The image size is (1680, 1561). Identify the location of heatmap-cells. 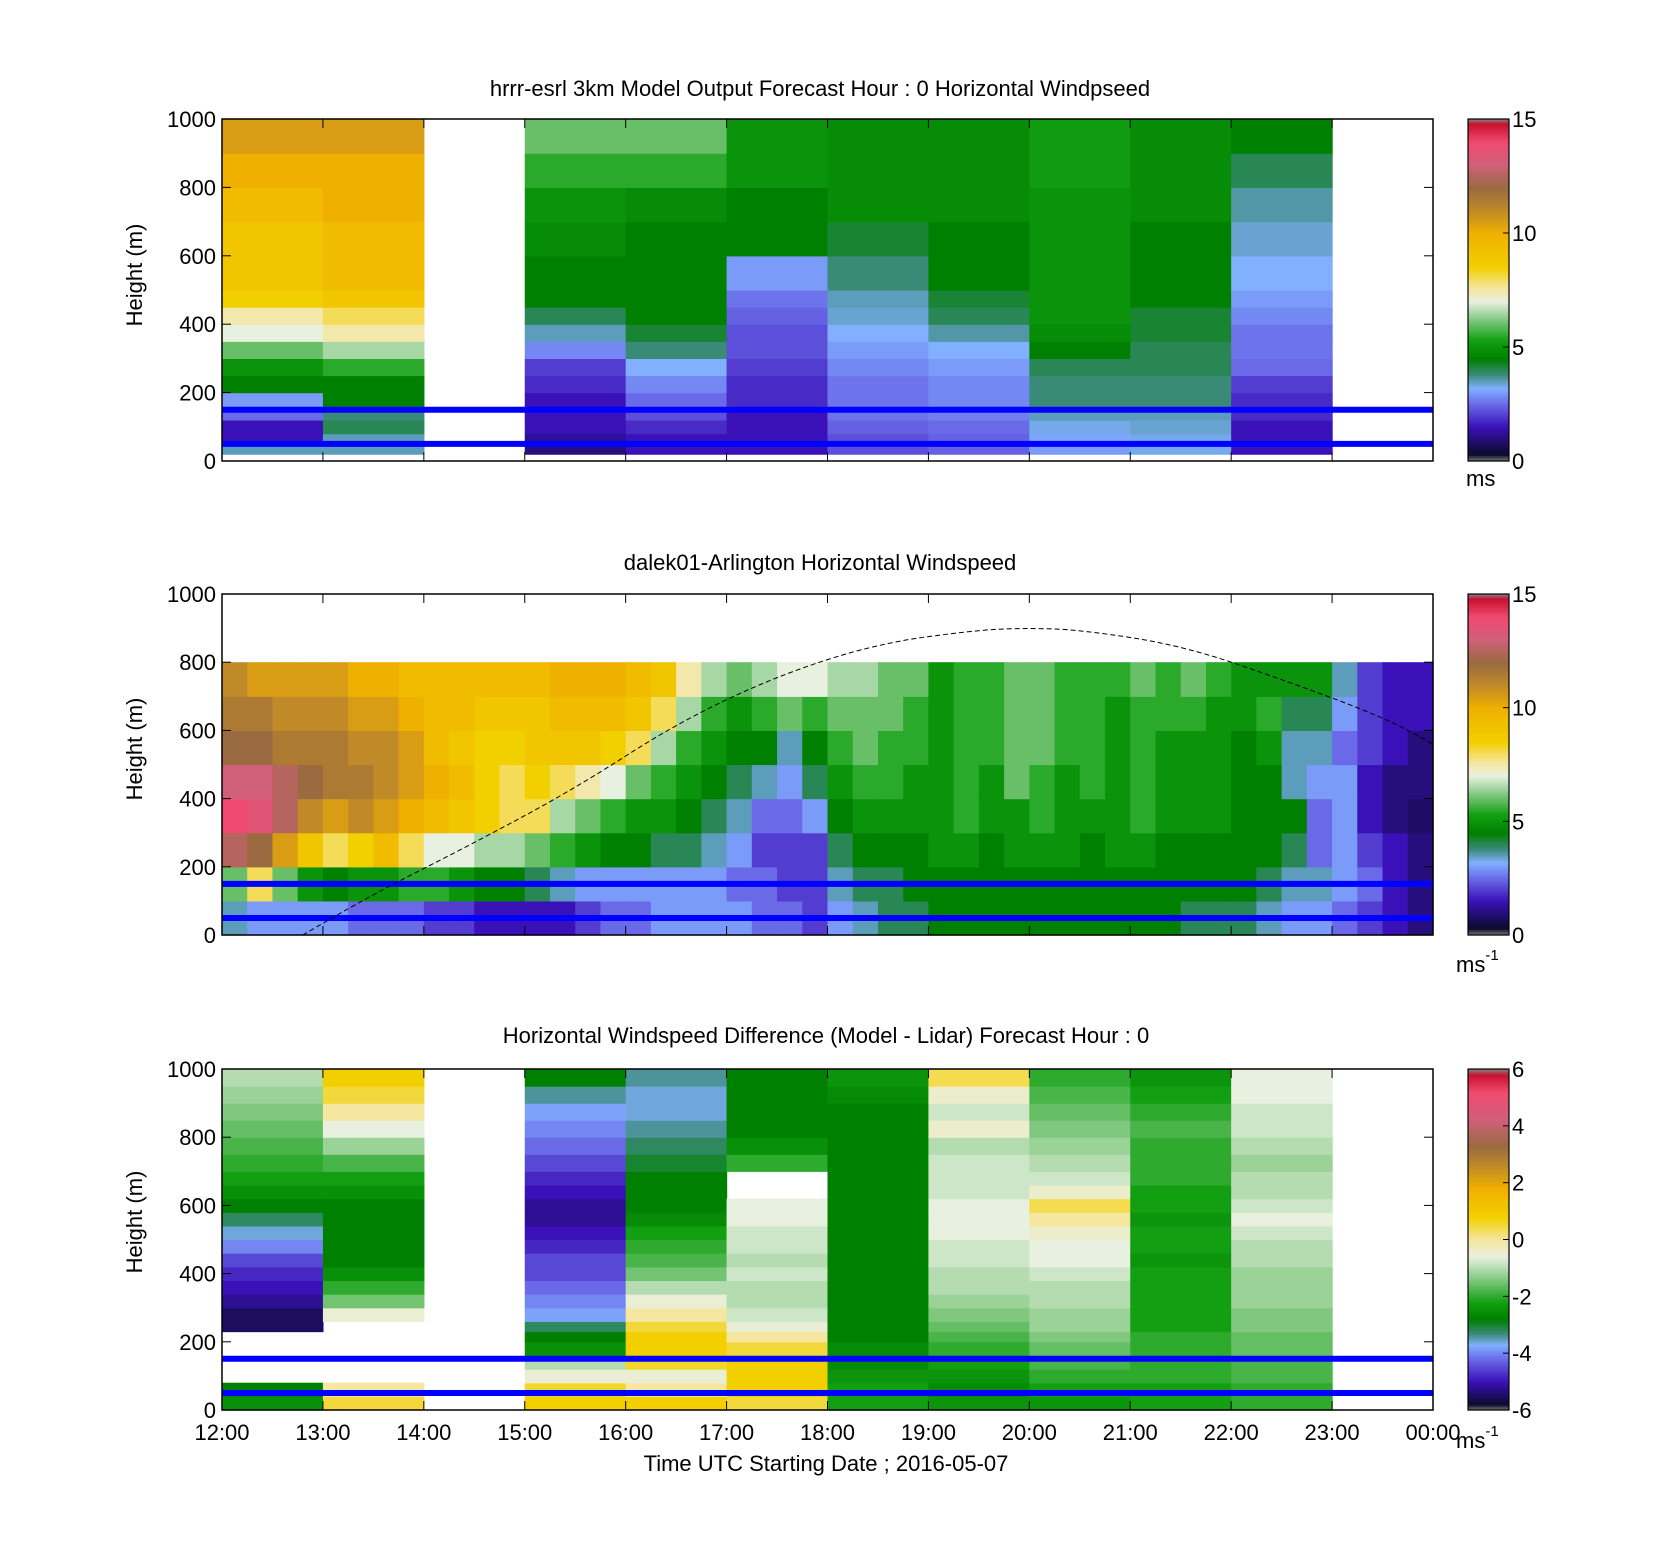
(777, 287).